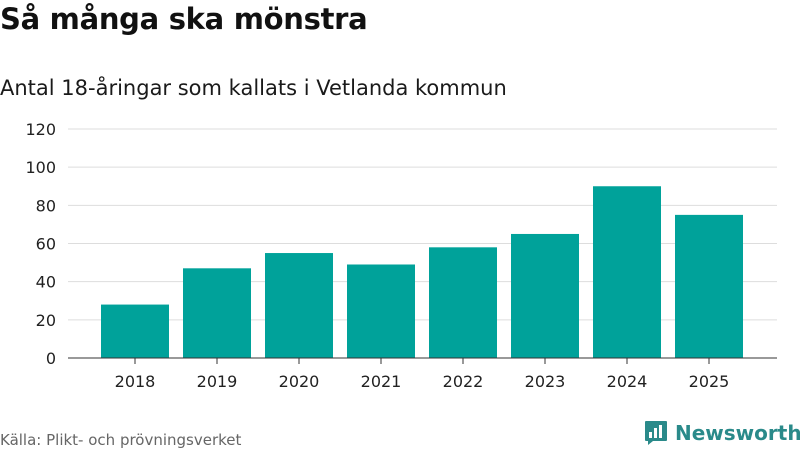 Image resolution: width=800 pixels, height=450 pixels. What do you see at coordinates (627, 272) in the screenshot?
I see `bar-2024` at bounding box center [627, 272].